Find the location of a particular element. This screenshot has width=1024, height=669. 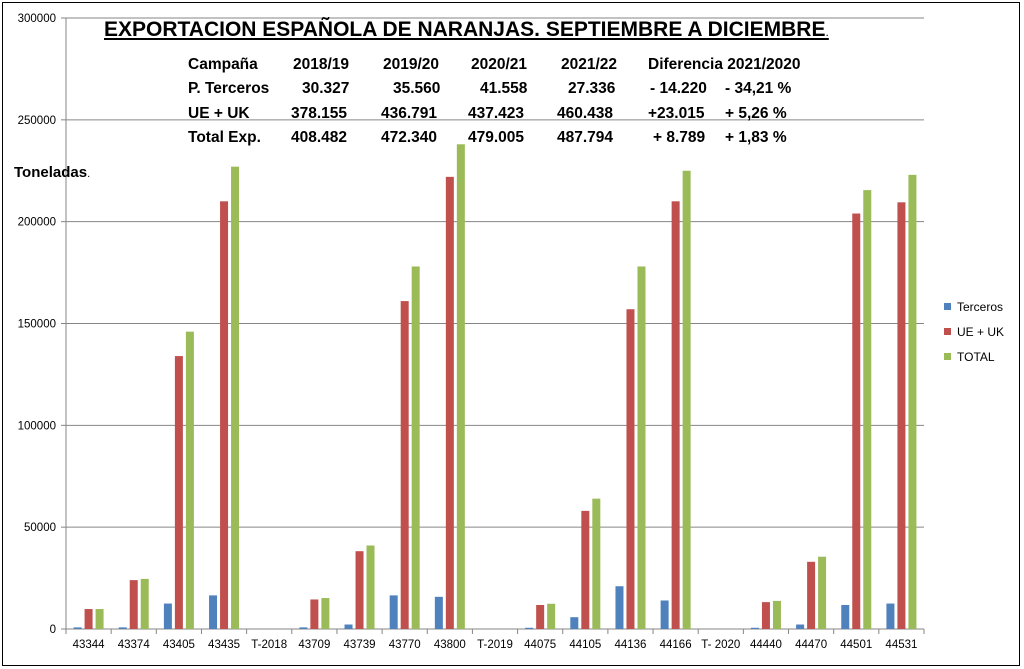

x-tick-label: 44470 is located at coordinates (811, 645).